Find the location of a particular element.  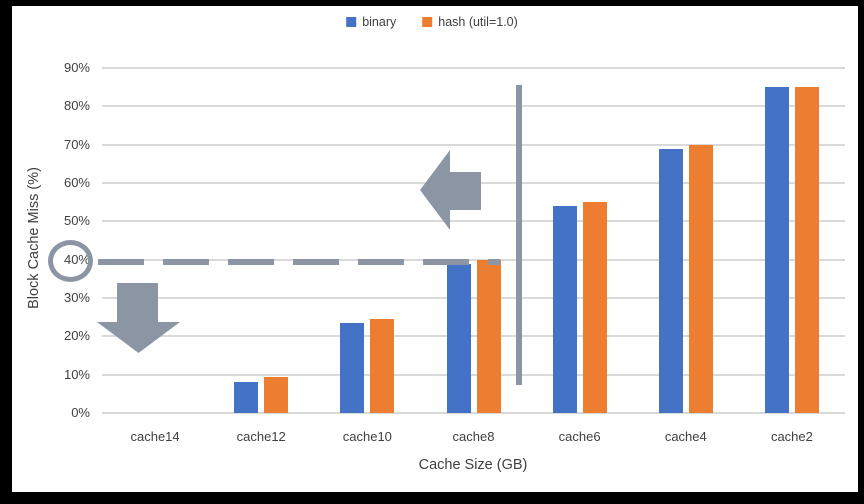

legend-swatch-hash is located at coordinates (427, 22).